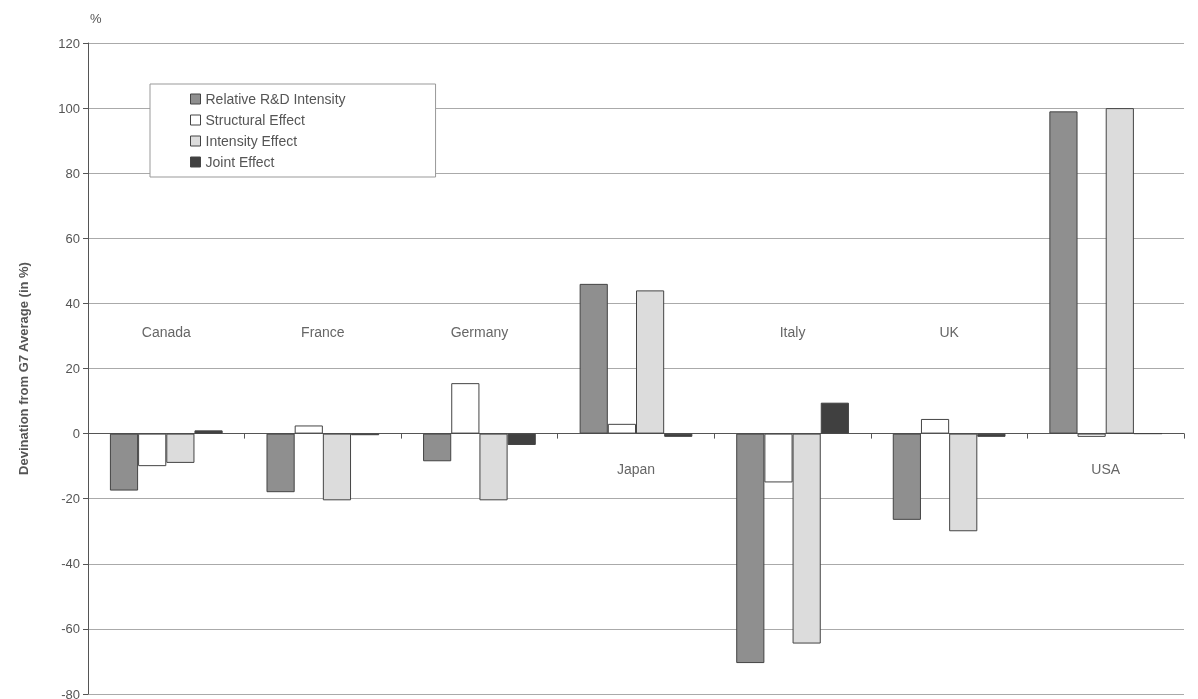 The image size is (1198, 699). What do you see at coordinates (949, 331) in the screenshot?
I see `x-tick-label: UK` at bounding box center [949, 331].